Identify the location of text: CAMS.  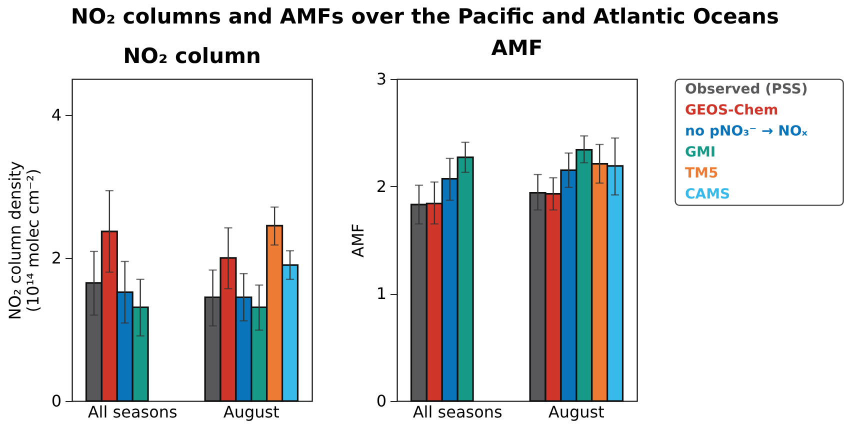
(707, 194).